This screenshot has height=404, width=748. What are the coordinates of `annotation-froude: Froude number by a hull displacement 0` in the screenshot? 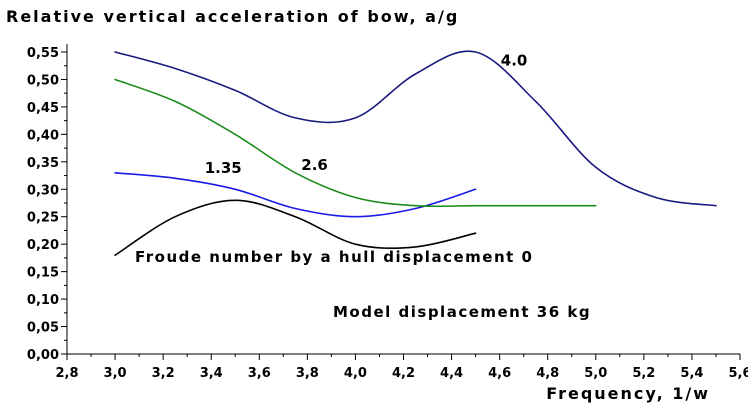 It's located at (334, 257).